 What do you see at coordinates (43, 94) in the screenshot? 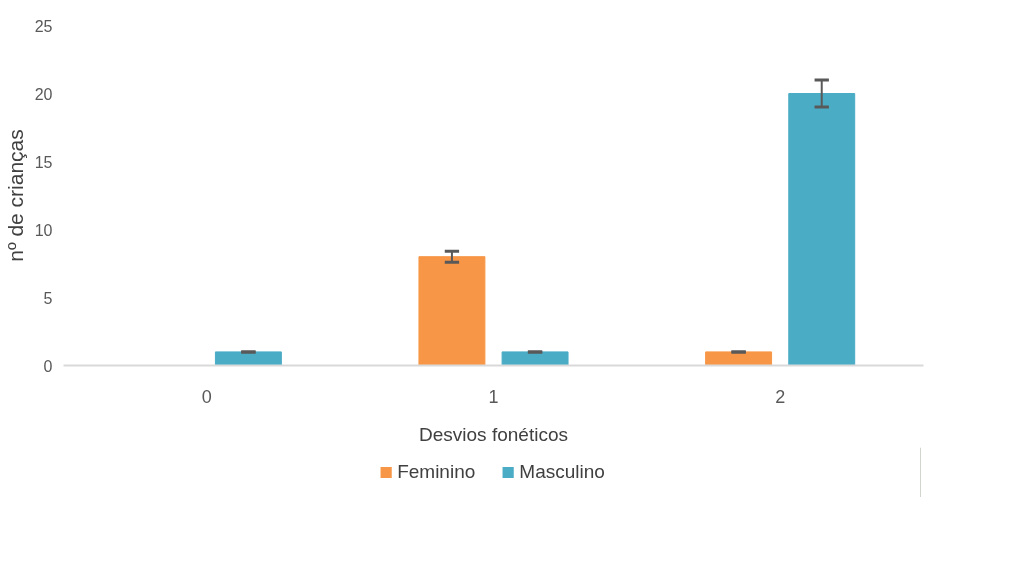
I see `y-tick-label: 20` at bounding box center [43, 94].